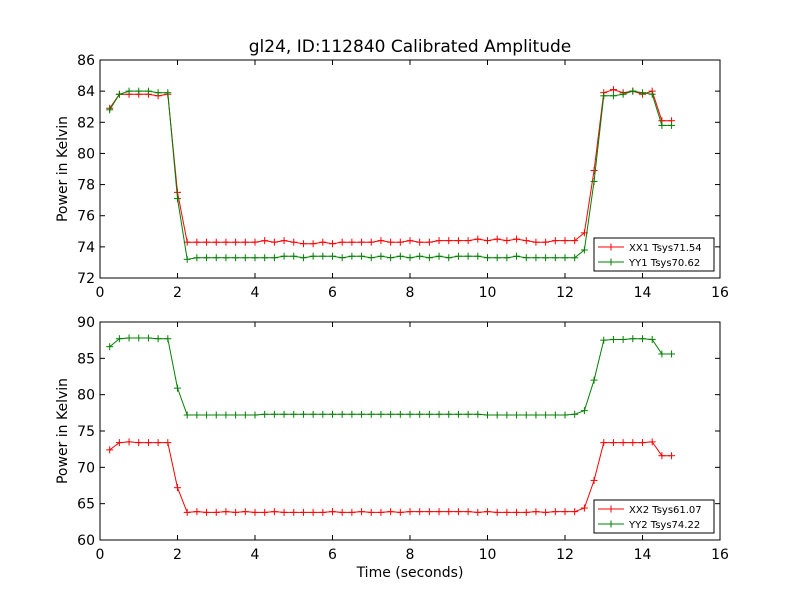 The image size is (800, 600). Describe the element at coordinates (650, 510) in the screenshot. I see `bottom-legend-item: XX2 Tsys61.07` at that location.